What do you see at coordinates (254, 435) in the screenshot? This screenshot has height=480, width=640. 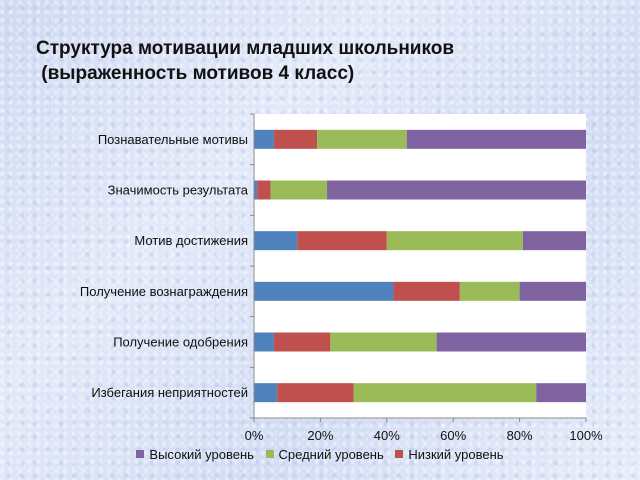 I see `x-tick-label-1: 0%` at bounding box center [254, 435].